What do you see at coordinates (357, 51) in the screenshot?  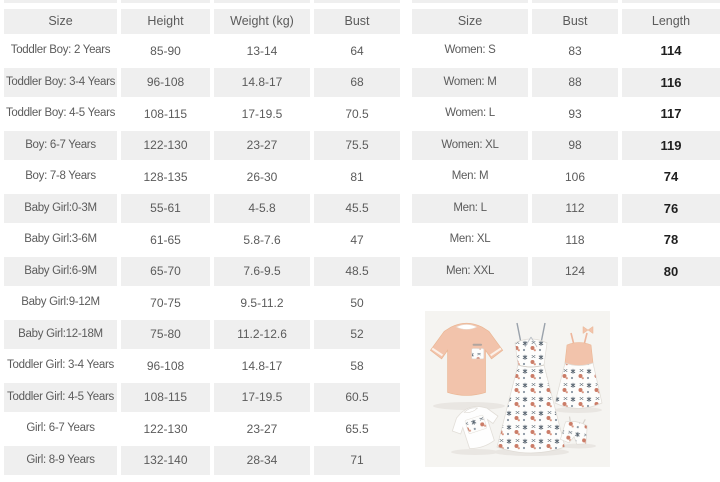 I see `bust-cell: 64` at bounding box center [357, 51].